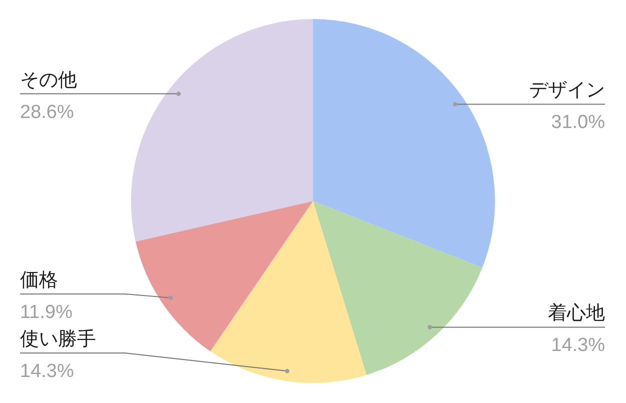 Image resolution: width=626 pixels, height=403 pixels. I want to click on data-label: 28.6%, so click(47, 112).